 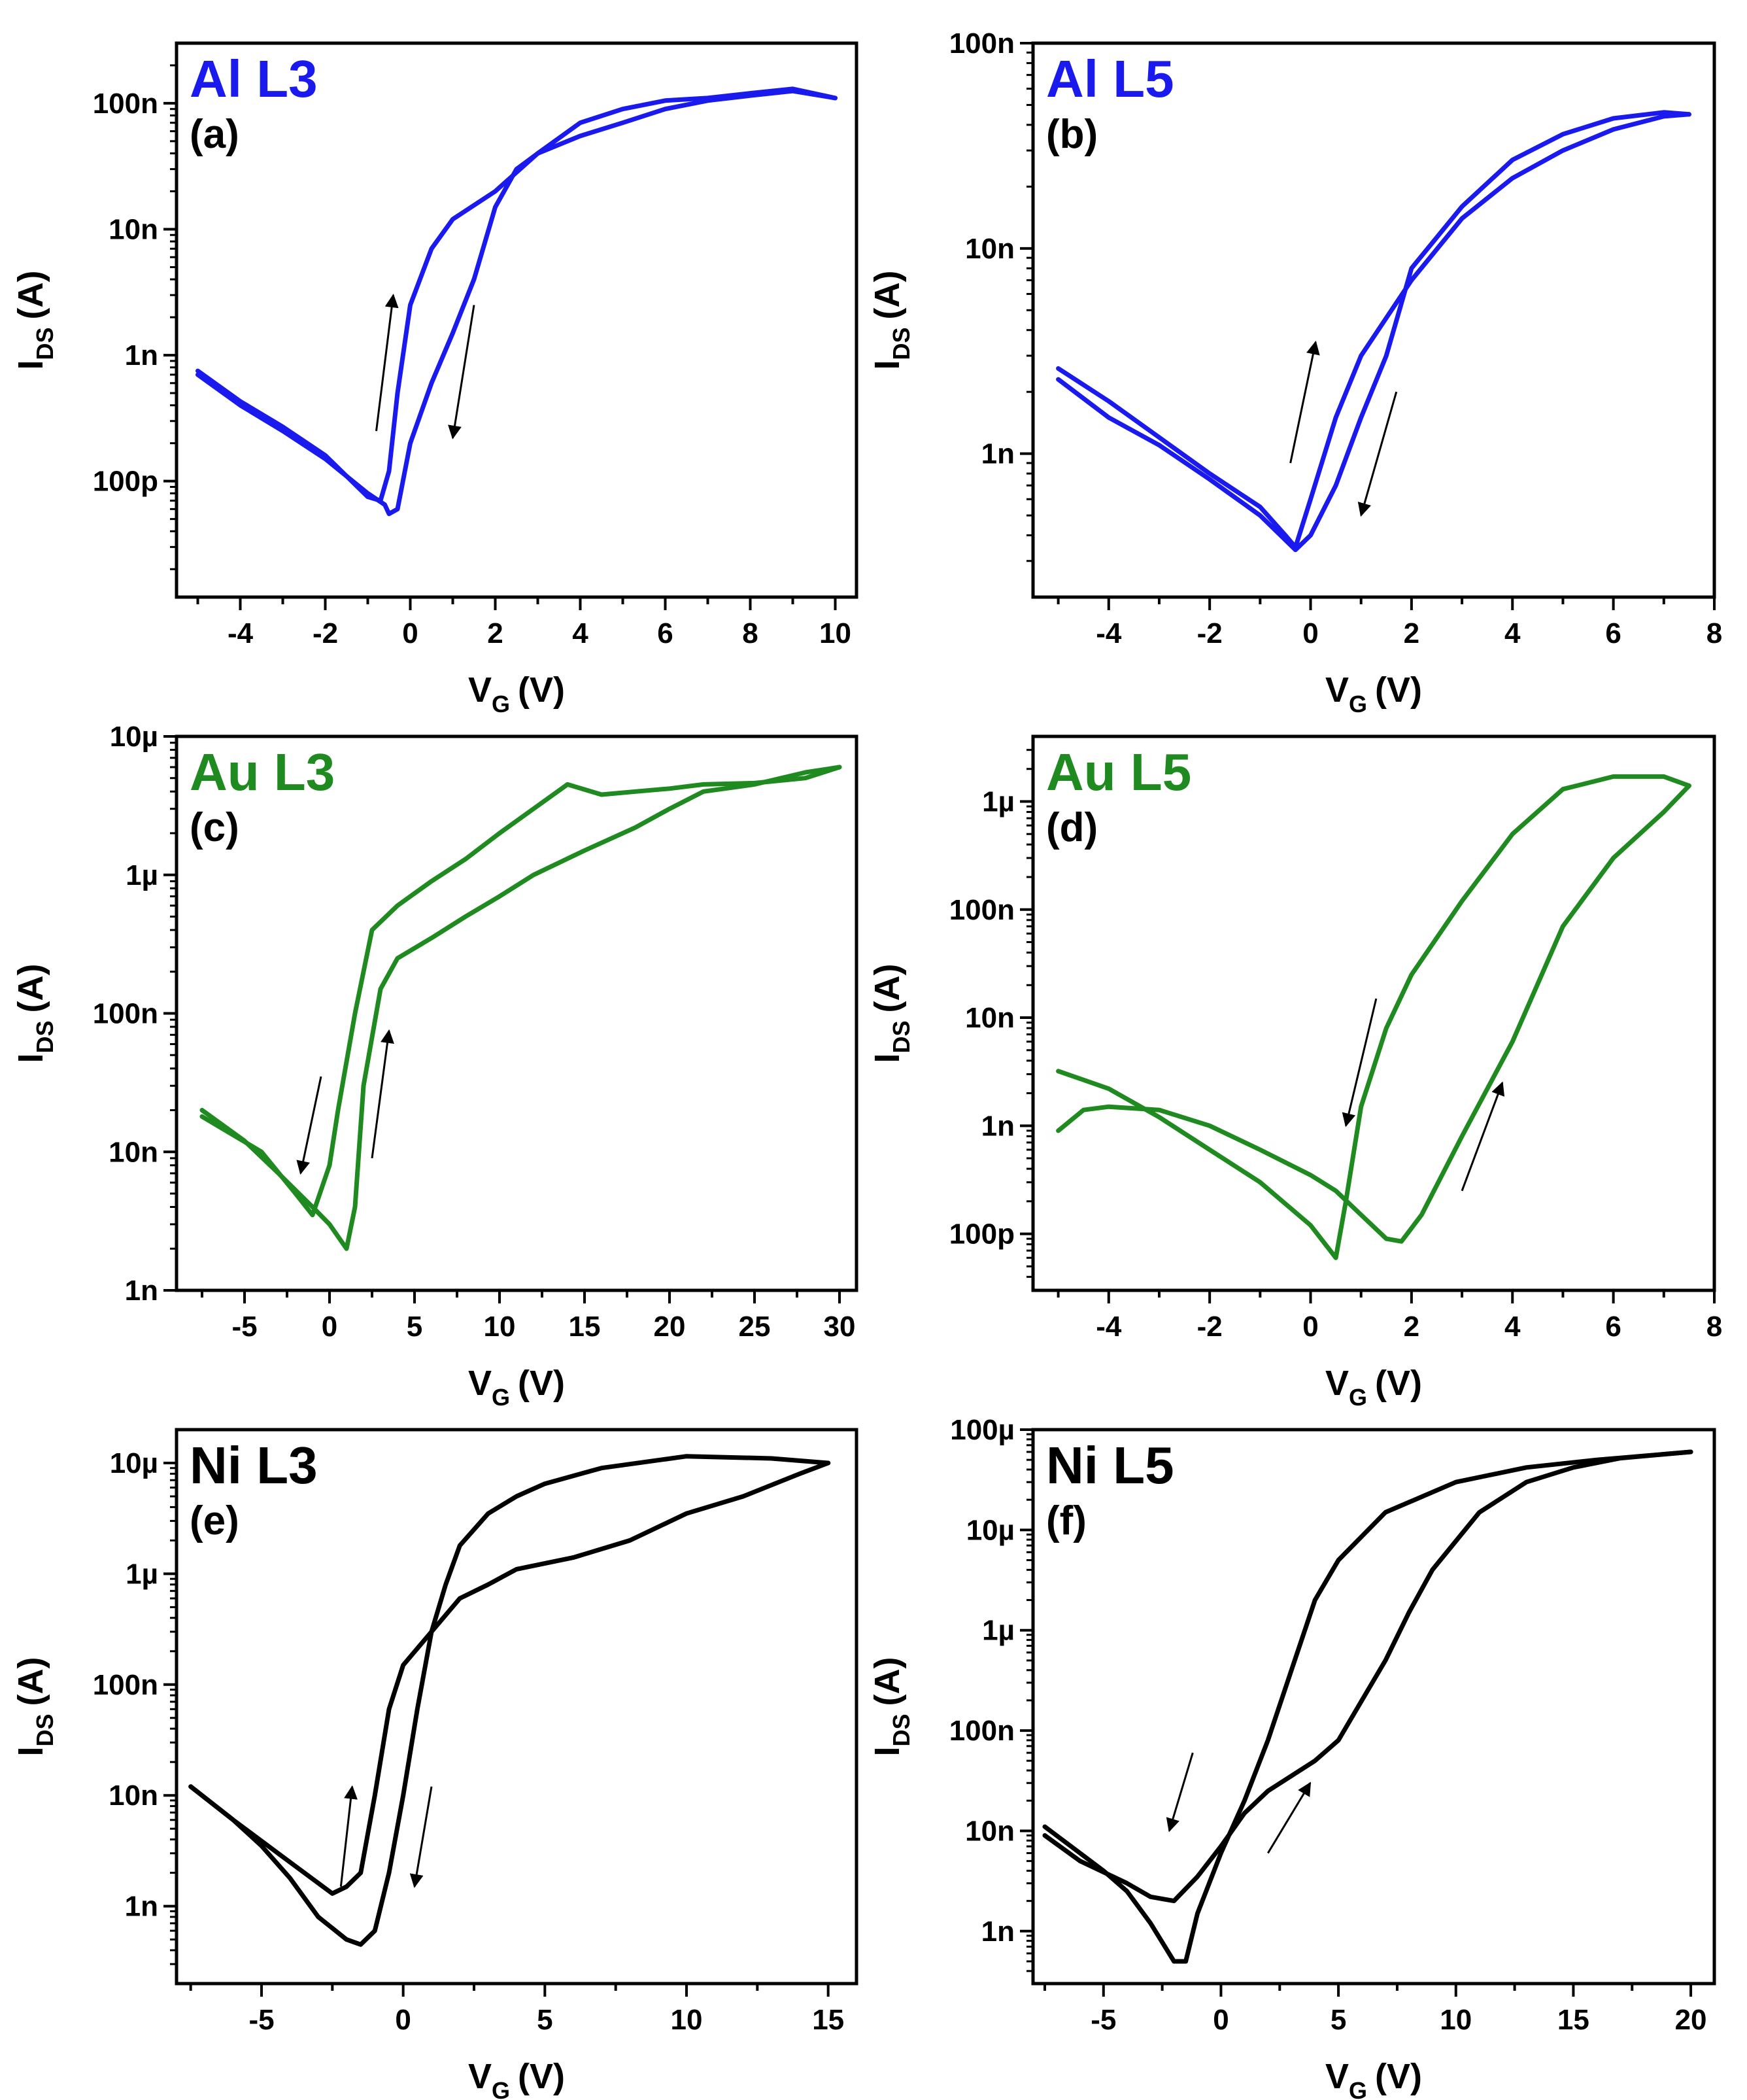 I want to click on x-tick-label: 10, so click(x=500, y=1327).